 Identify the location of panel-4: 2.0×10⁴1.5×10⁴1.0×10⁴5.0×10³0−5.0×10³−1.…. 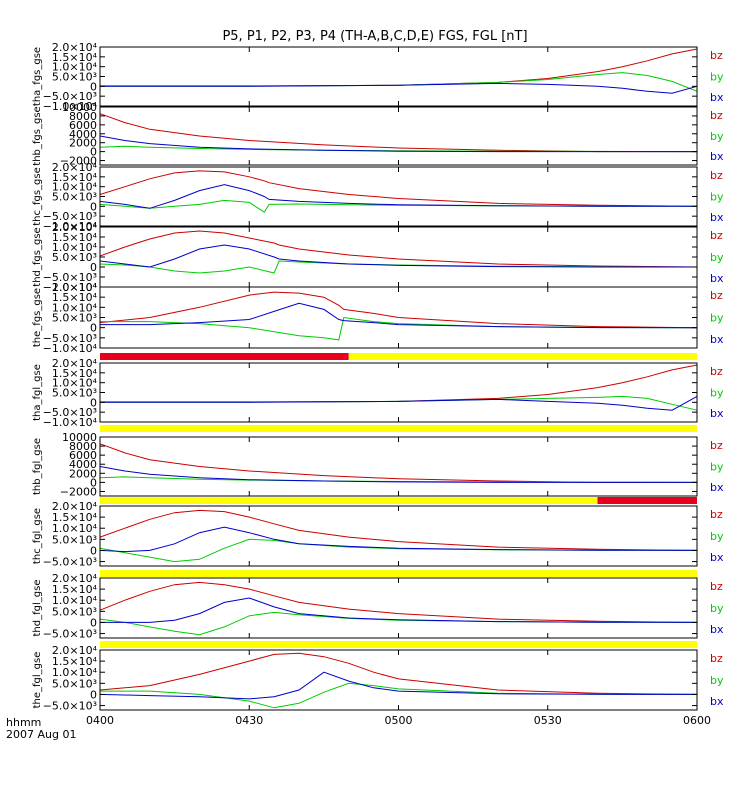
(378, 257).